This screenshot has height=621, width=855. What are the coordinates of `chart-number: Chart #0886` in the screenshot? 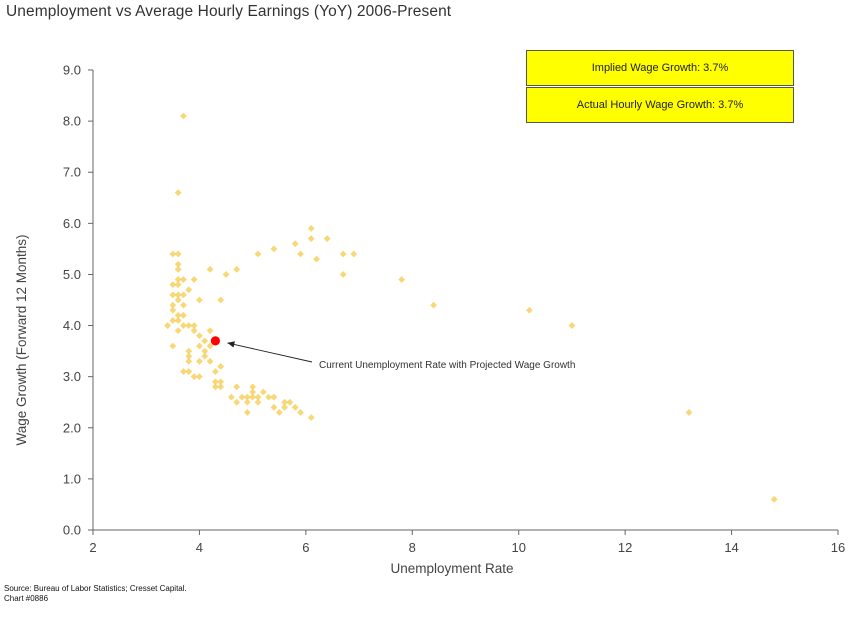 It's located at (26, 598).